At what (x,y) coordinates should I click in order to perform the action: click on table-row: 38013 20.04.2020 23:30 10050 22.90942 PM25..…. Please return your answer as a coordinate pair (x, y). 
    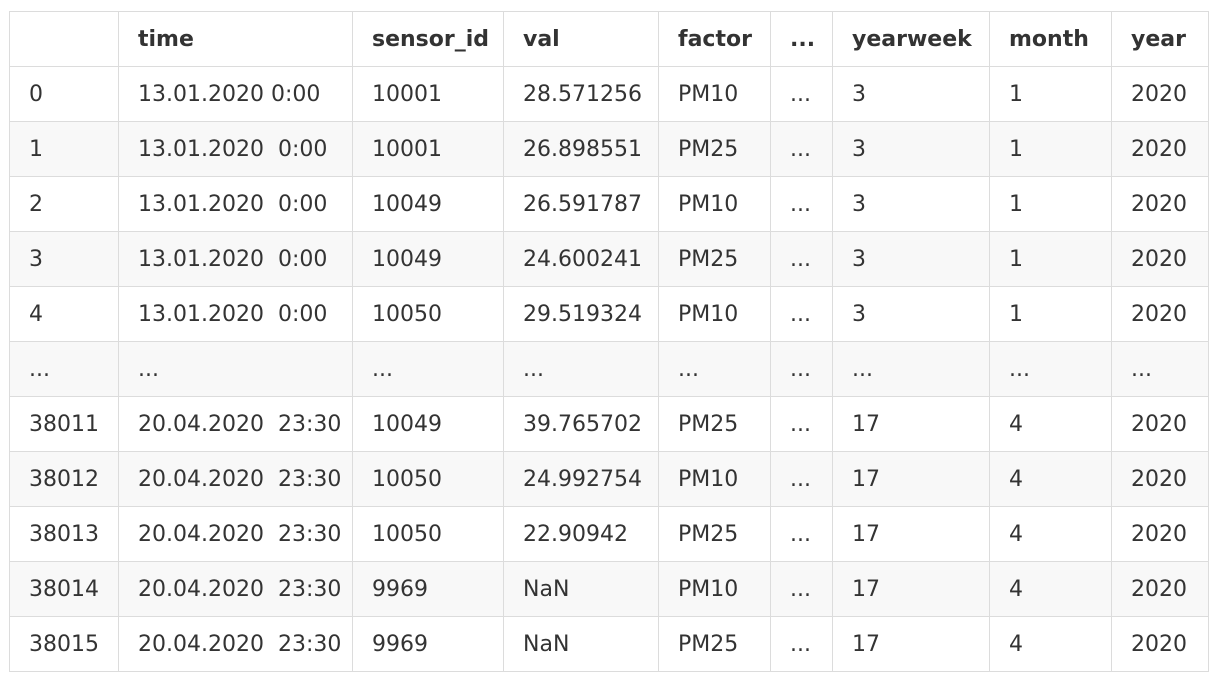
    Looking at the image, I should click on (609, 534).